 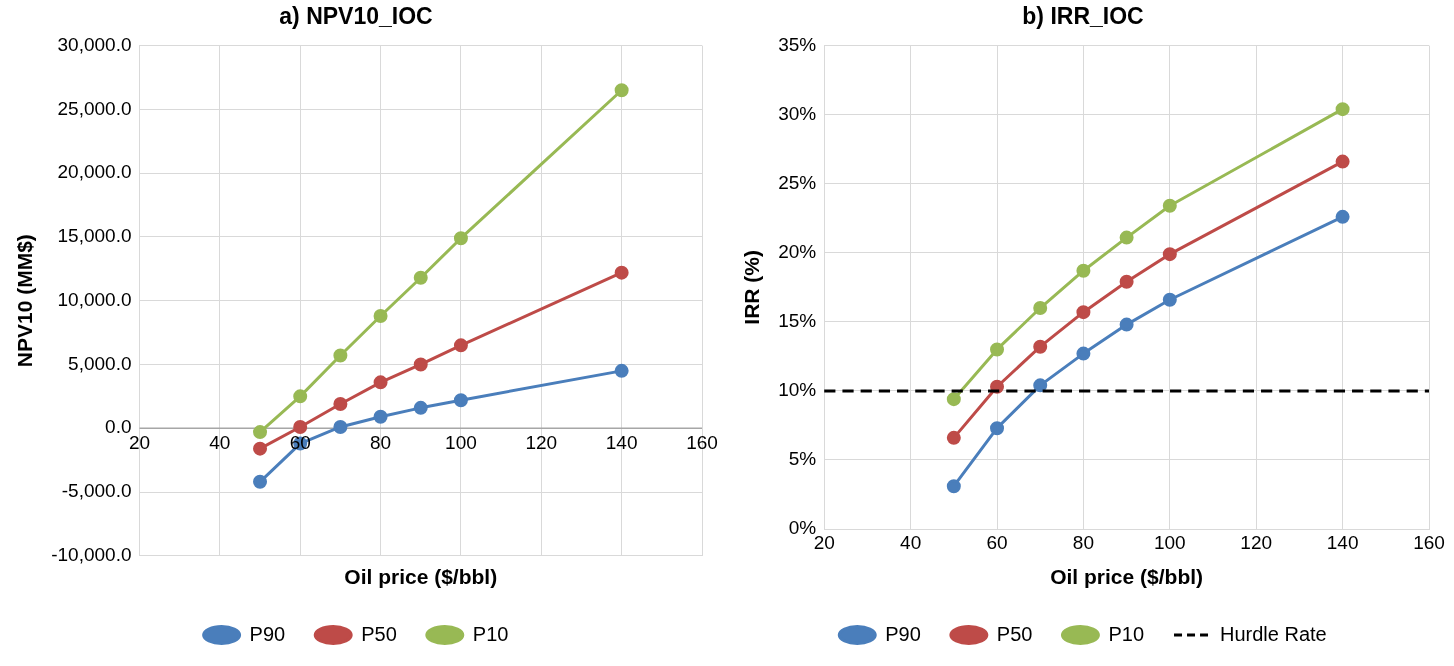 What do you see at coordinates (96, 491) in the screenshot?
I see `y-tick-label: -5,000.0` at bounding box center [96, 491].